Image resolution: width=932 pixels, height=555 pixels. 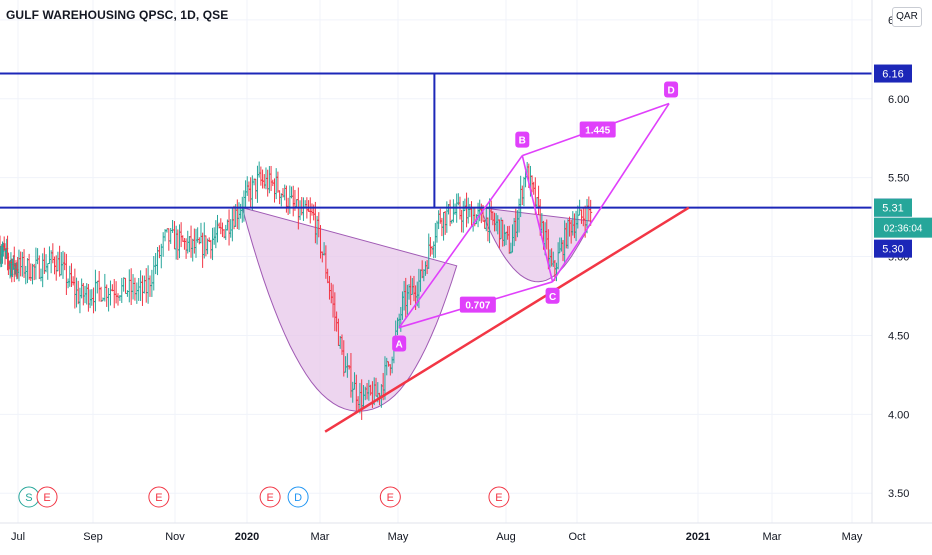 What do you see at coordinates (93, 537) in the screenshot?
I see `x-tick-label: Sep` at bounding box center [93, 537].